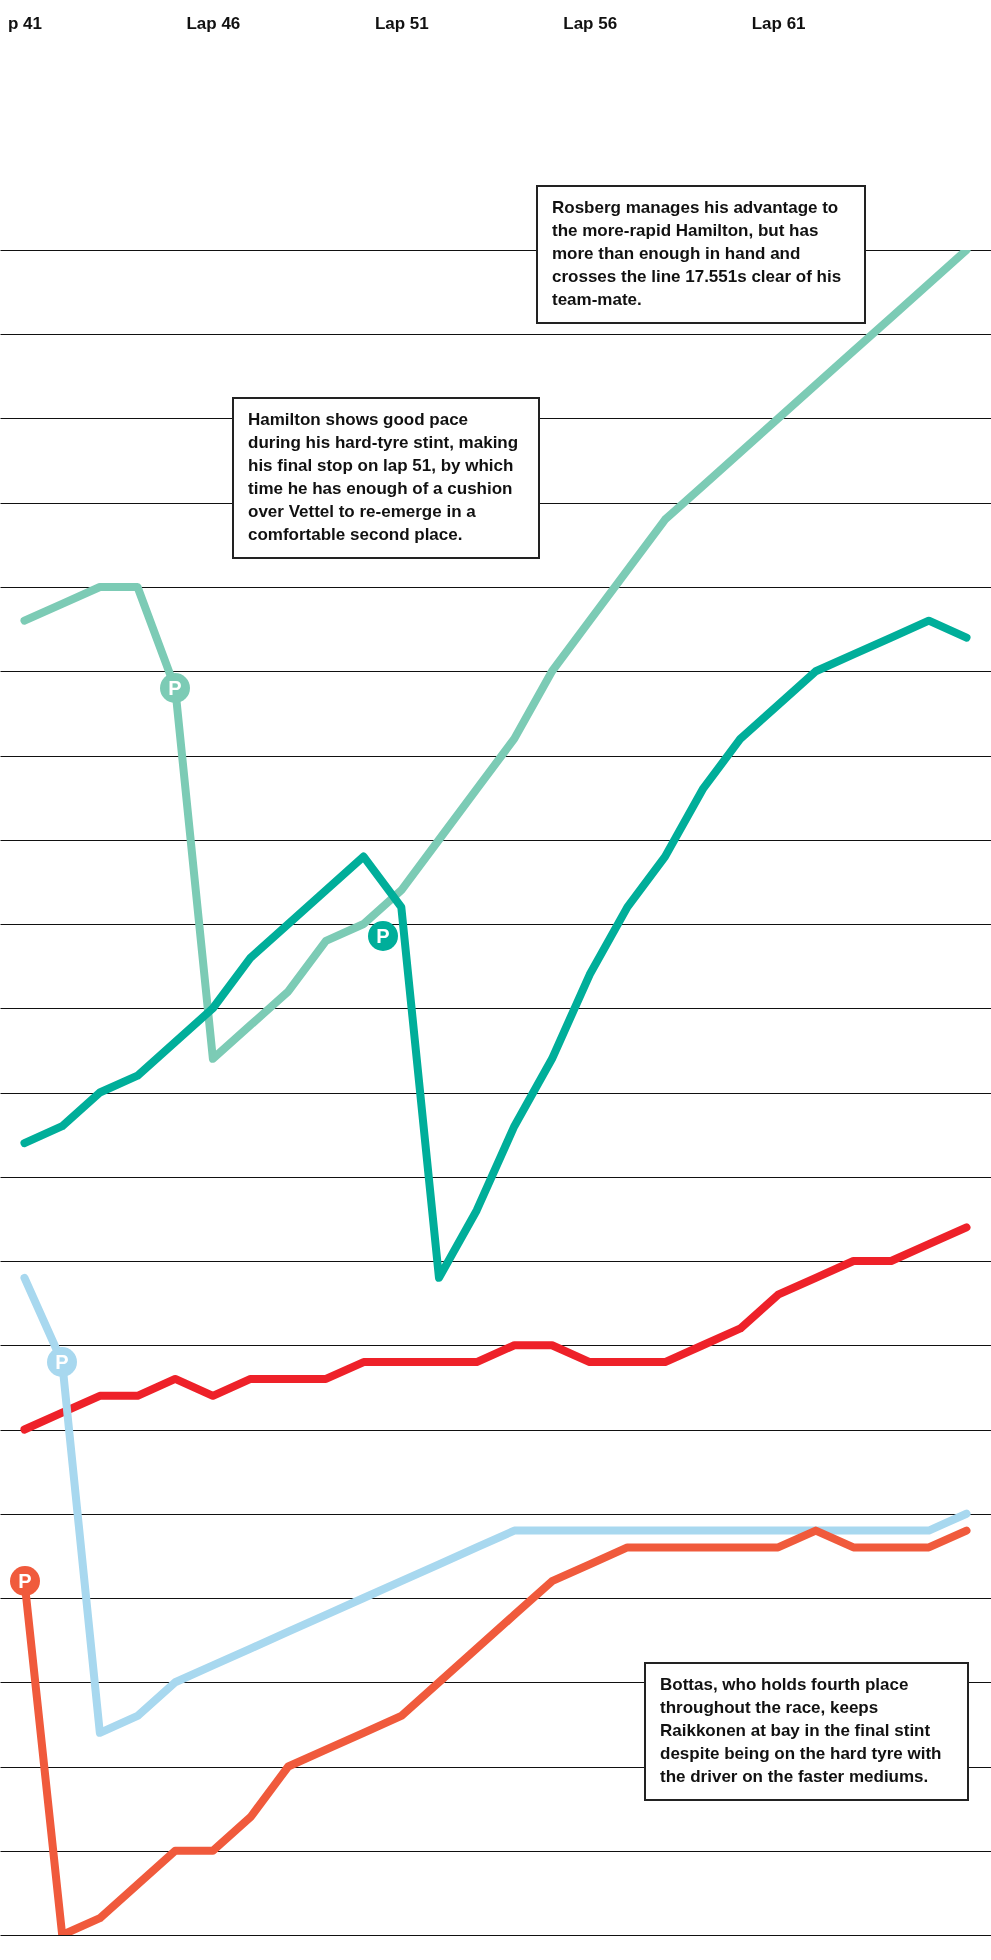  What do you see at coordinates (213, 23) in the screenshot?
I see `x-tick-label: Lap 46` at bounding box center [213, 23].